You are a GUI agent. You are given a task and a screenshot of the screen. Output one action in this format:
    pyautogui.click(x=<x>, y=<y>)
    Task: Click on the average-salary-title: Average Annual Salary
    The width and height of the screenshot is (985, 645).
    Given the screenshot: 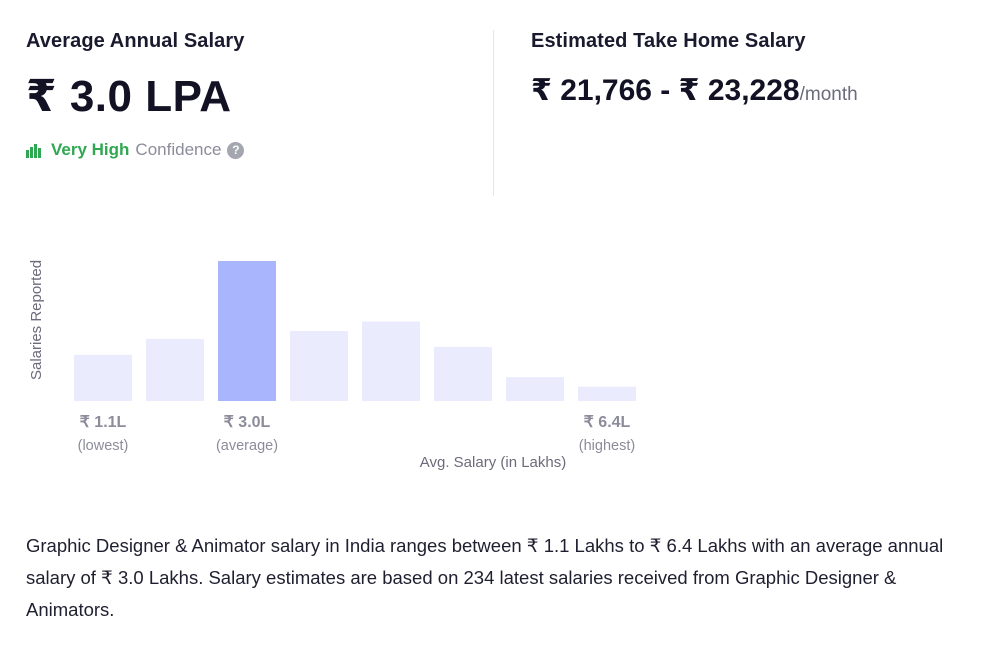 What is the action you would take?
    pyautogui.click(x=135, y=41)
    